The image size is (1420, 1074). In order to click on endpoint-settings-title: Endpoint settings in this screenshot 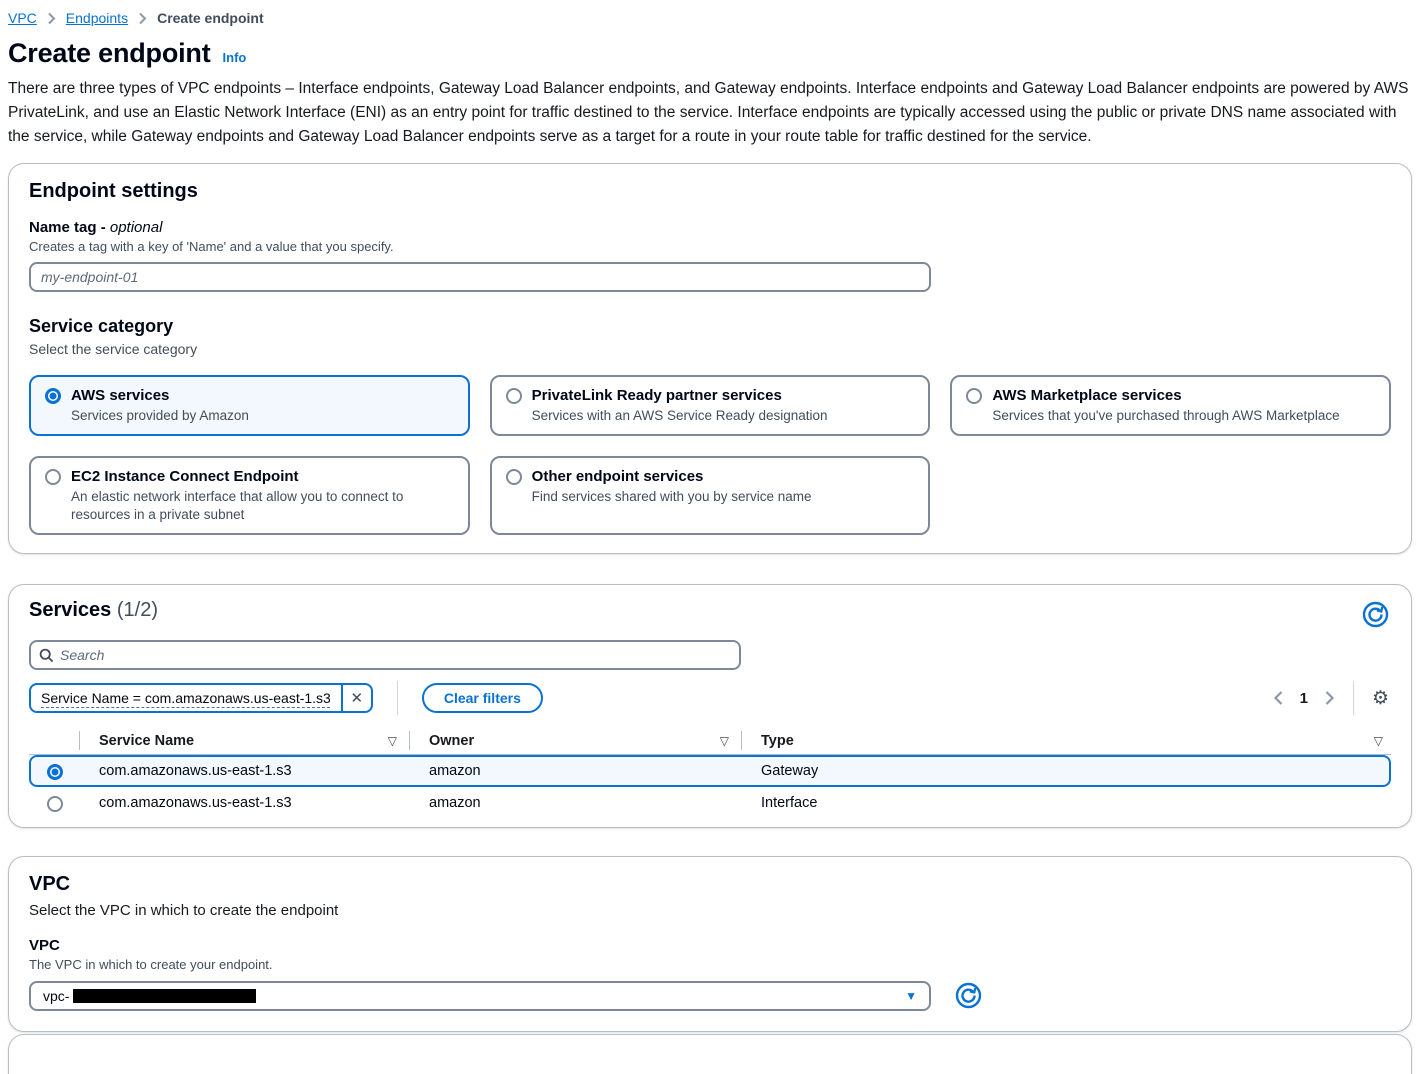, I will do `click(113, 191)`.